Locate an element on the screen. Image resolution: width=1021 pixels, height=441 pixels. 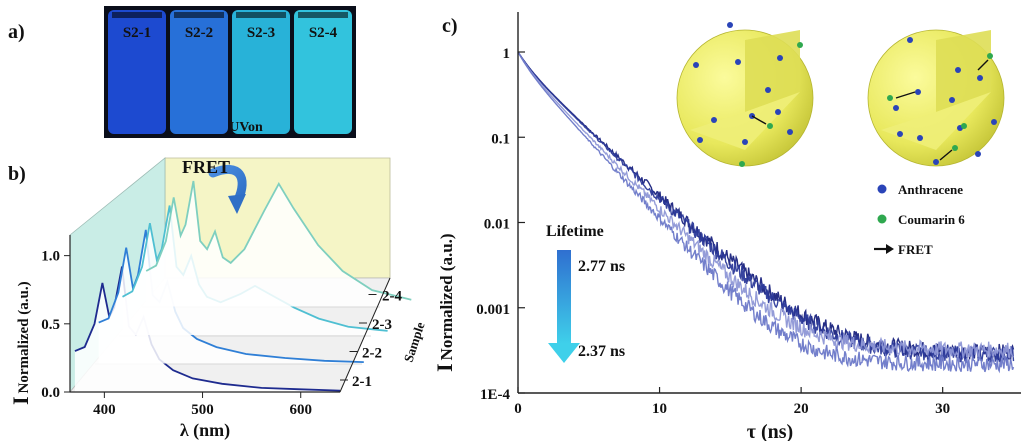
c-y-tick-0: 1 is located at coordinates (507, 54).